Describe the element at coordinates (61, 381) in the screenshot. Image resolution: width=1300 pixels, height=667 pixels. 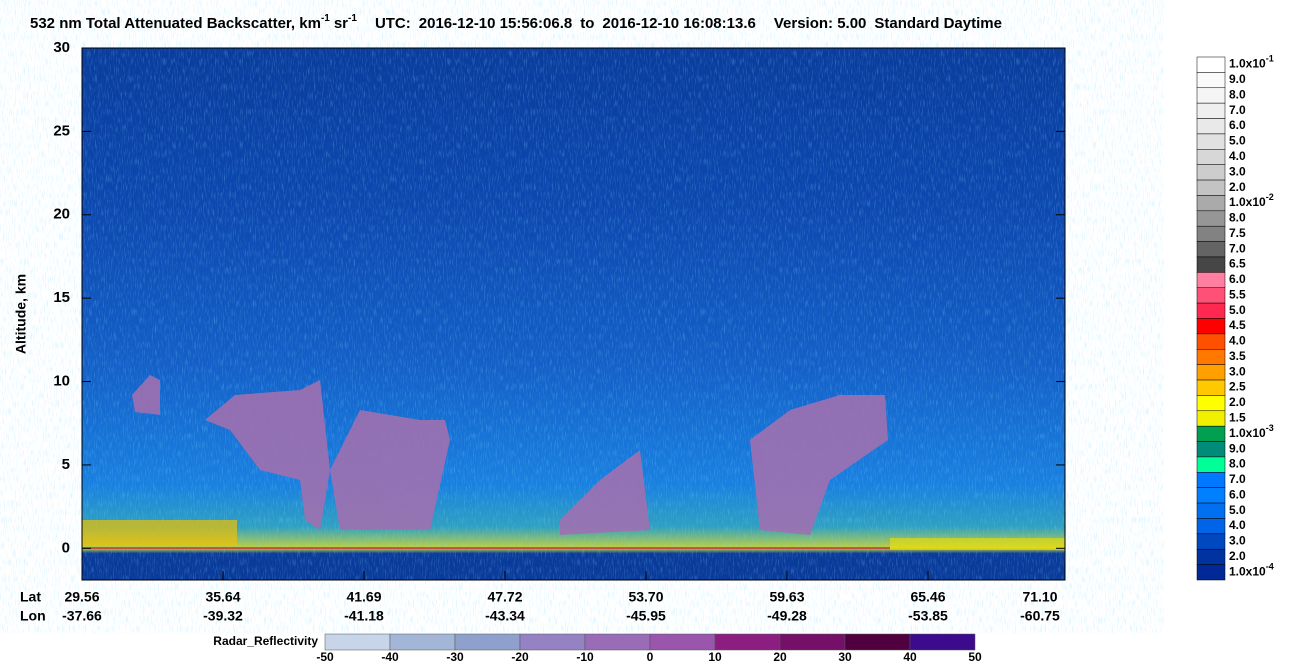
I see `y-tick-label: 10` at that location.